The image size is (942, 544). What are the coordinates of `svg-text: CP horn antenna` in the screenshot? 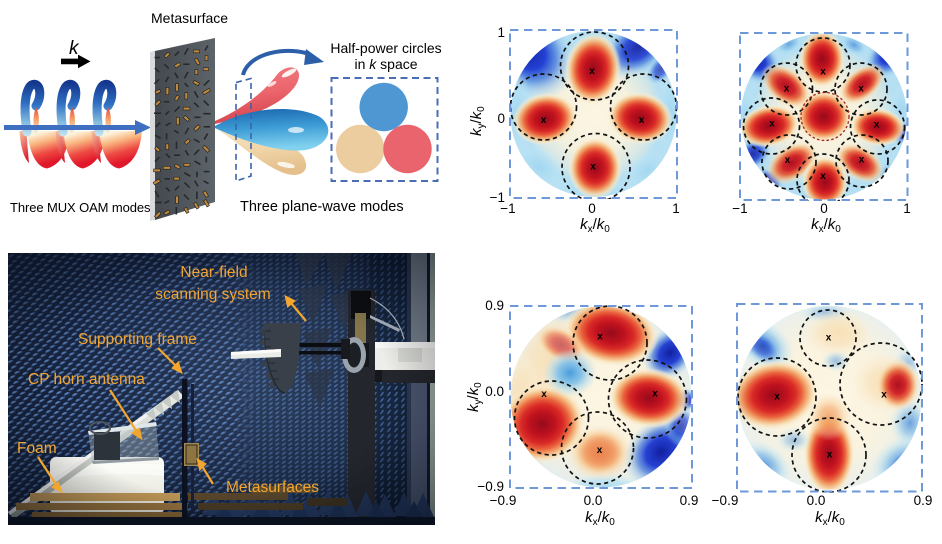 It's located at (86, 379).